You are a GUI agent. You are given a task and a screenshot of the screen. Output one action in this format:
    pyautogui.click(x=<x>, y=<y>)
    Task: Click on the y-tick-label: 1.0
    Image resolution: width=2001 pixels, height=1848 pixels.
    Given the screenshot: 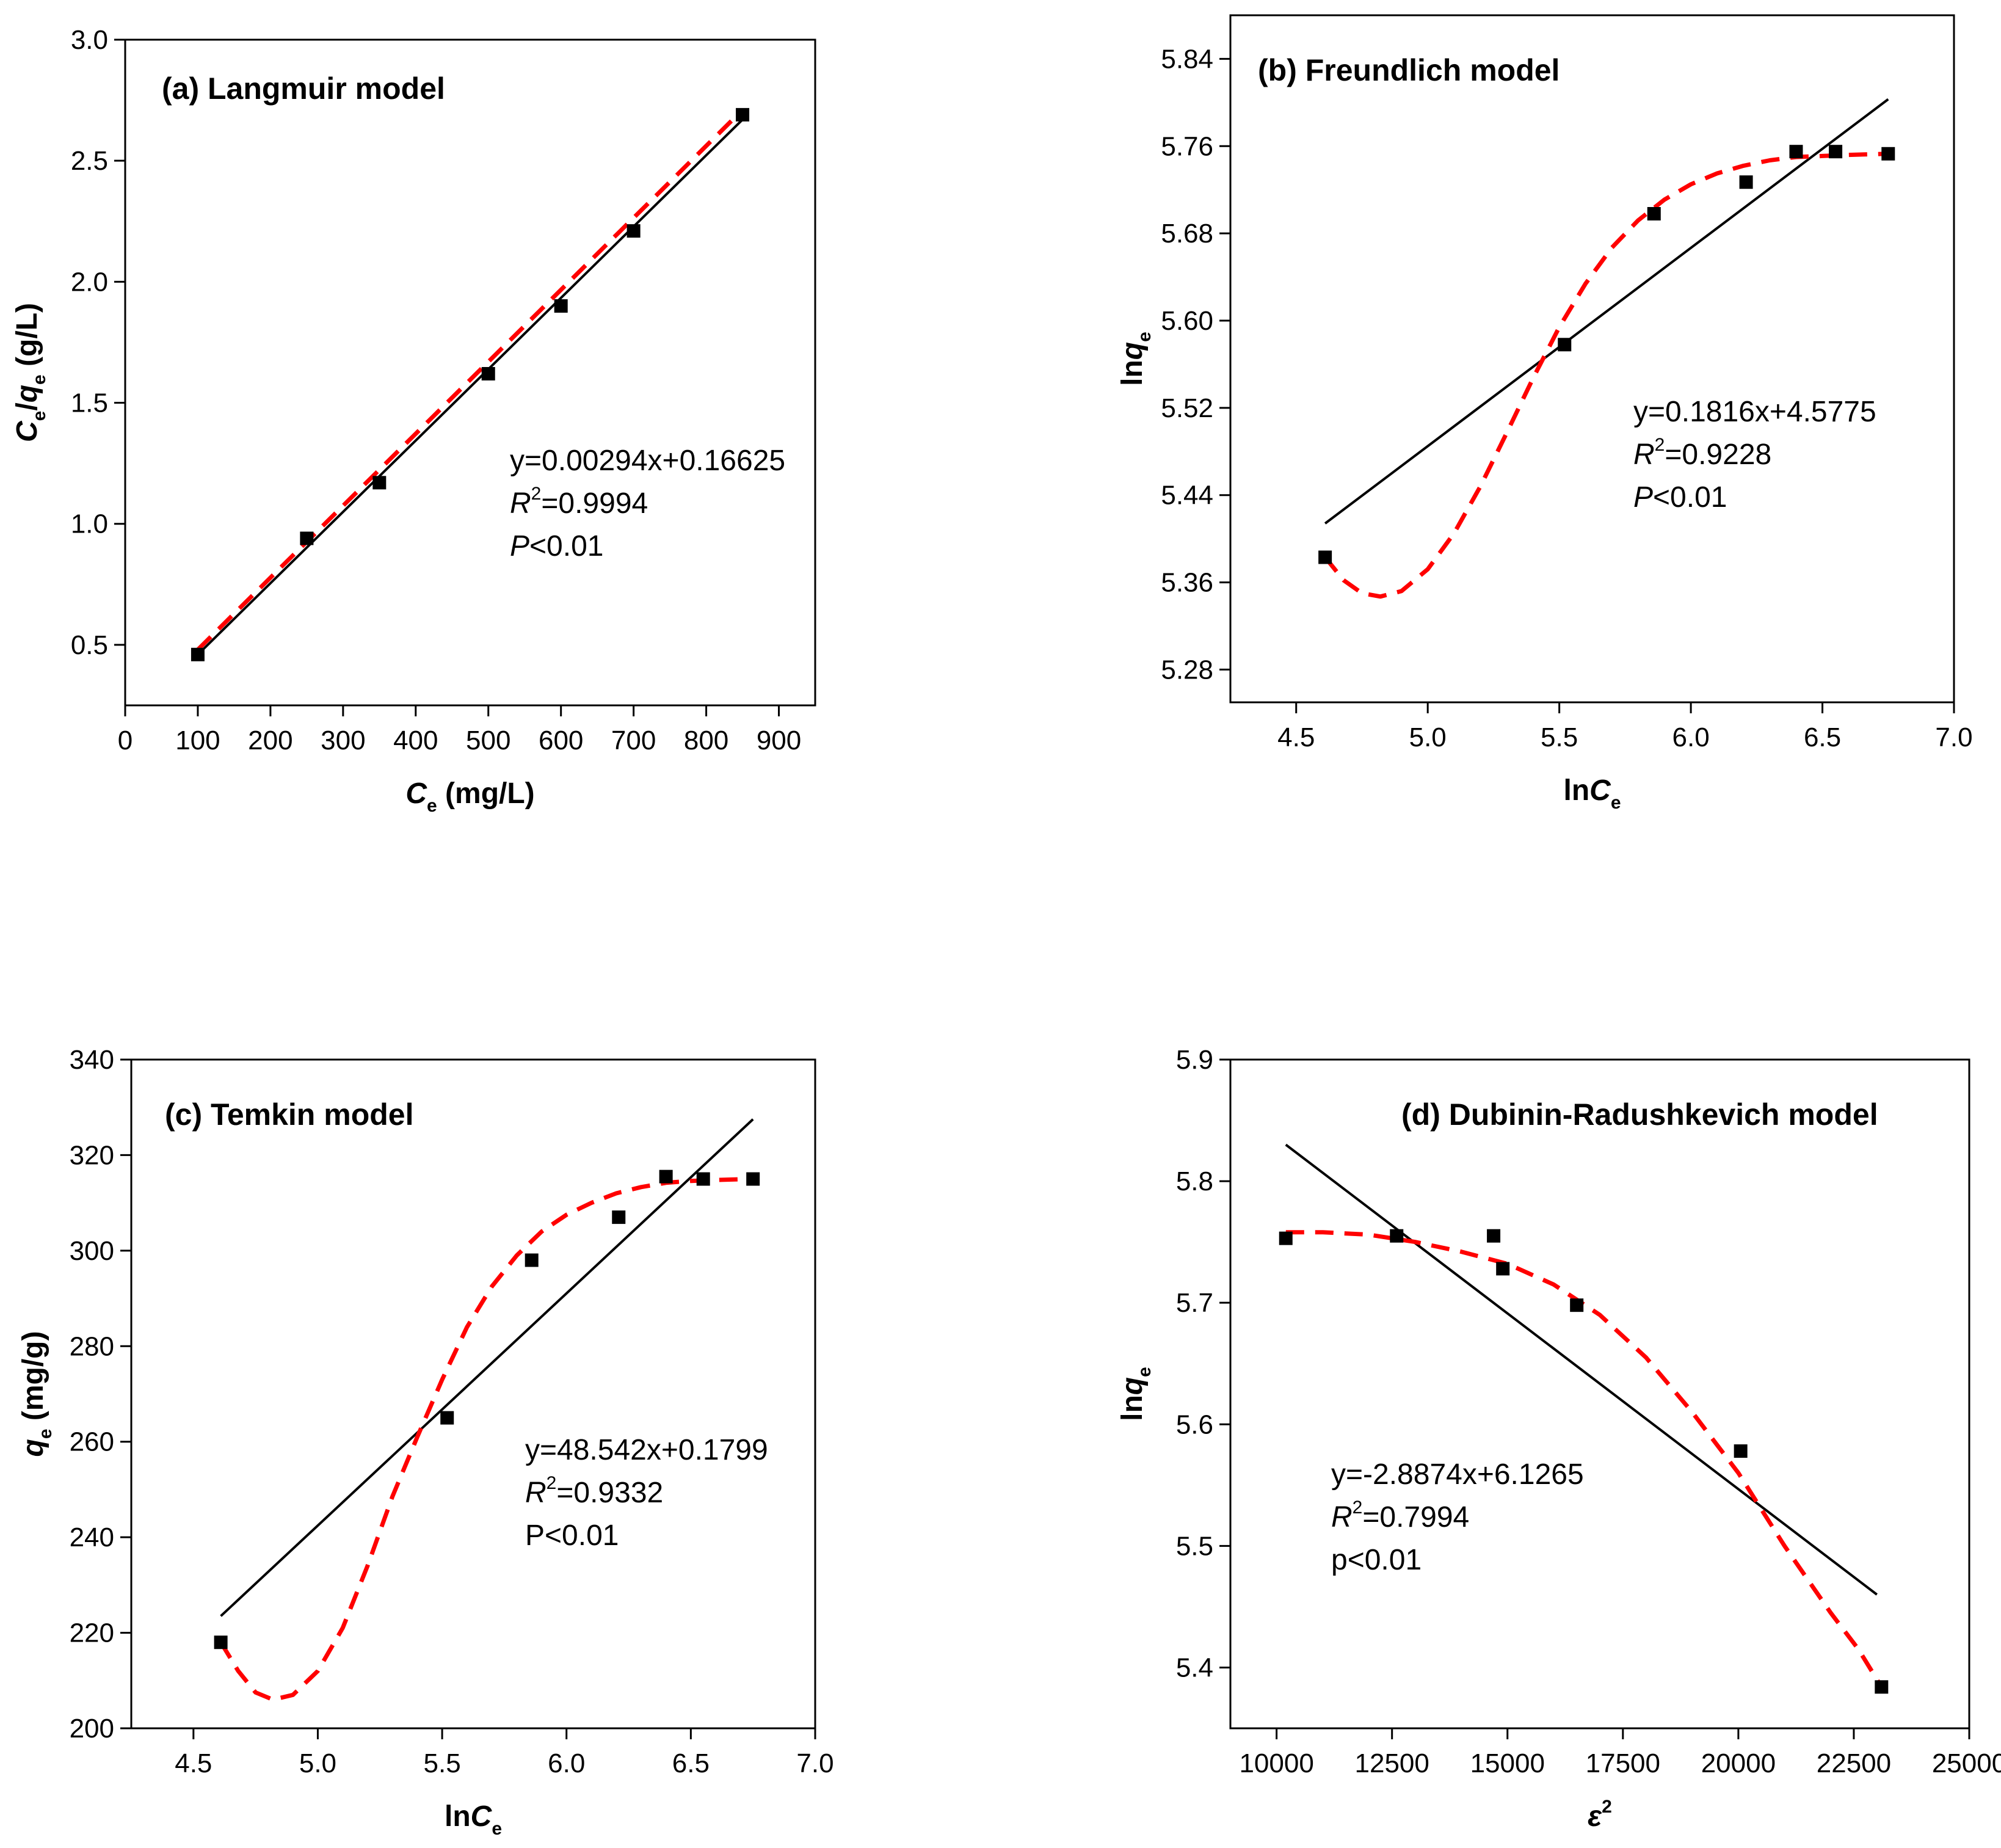 What is the action you would take?
    pyautogui.click(x=89, y=524)
    